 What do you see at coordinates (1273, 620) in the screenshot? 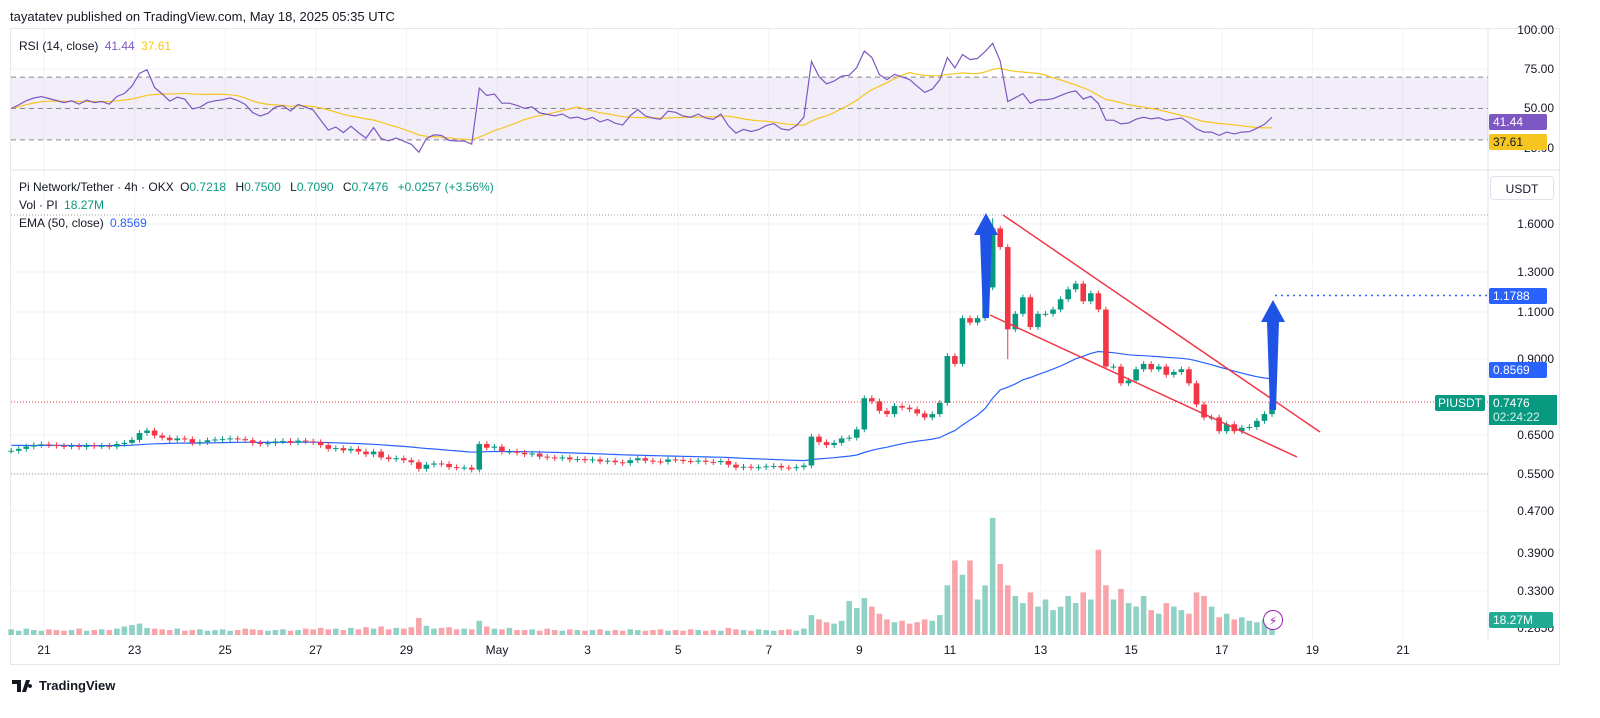
I see `lightning-icon: ⚡` at bounding box center [1273, 620].